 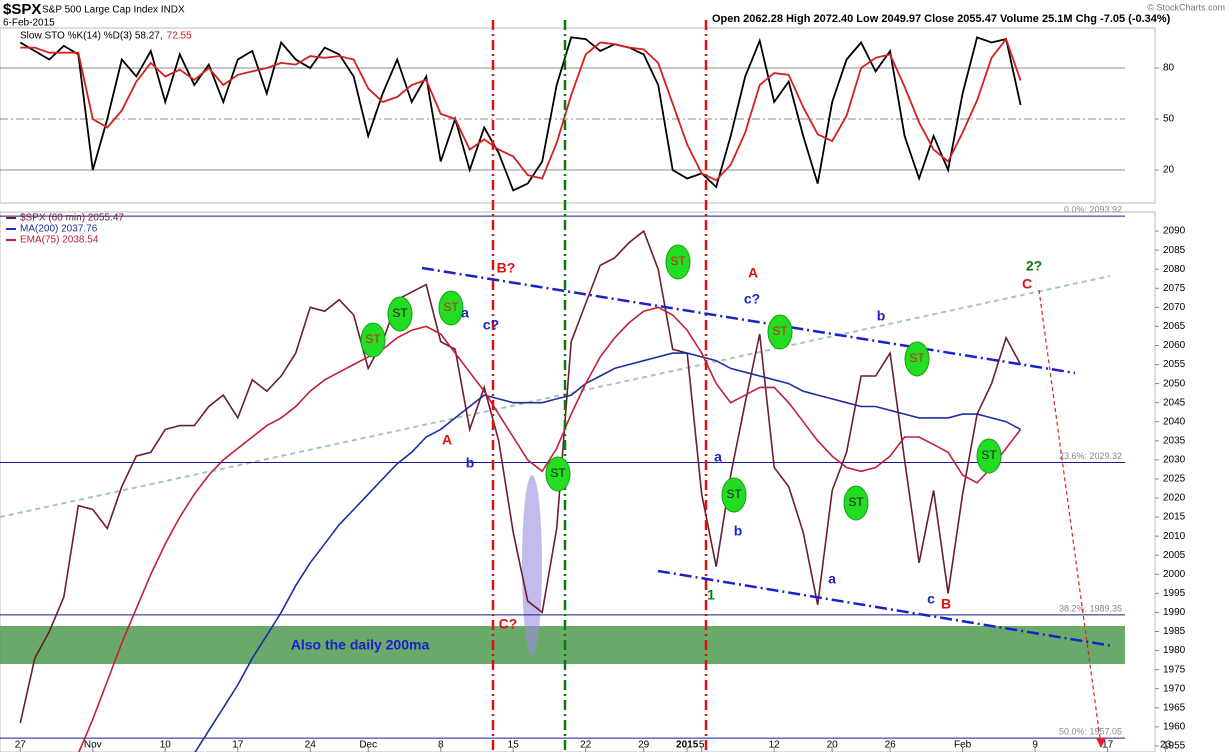 I want to click on trend-line, so click(x=885, y=608).